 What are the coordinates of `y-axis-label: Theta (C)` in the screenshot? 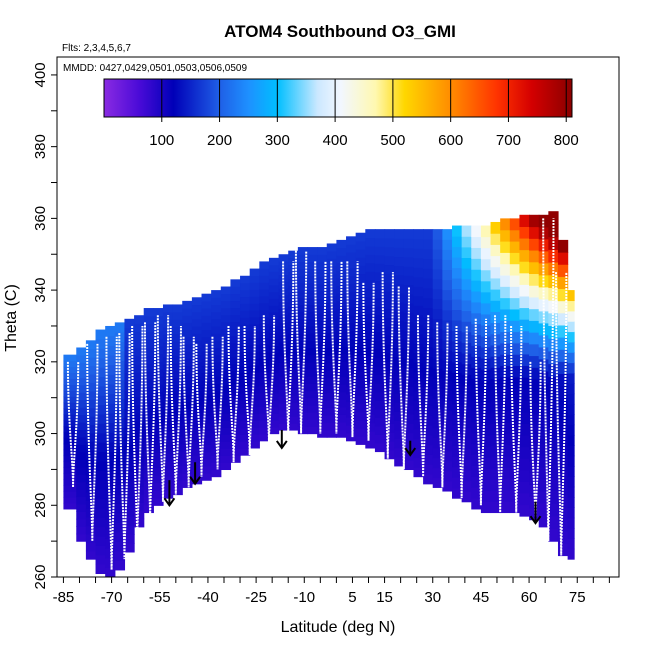 It's located at (11, 318).